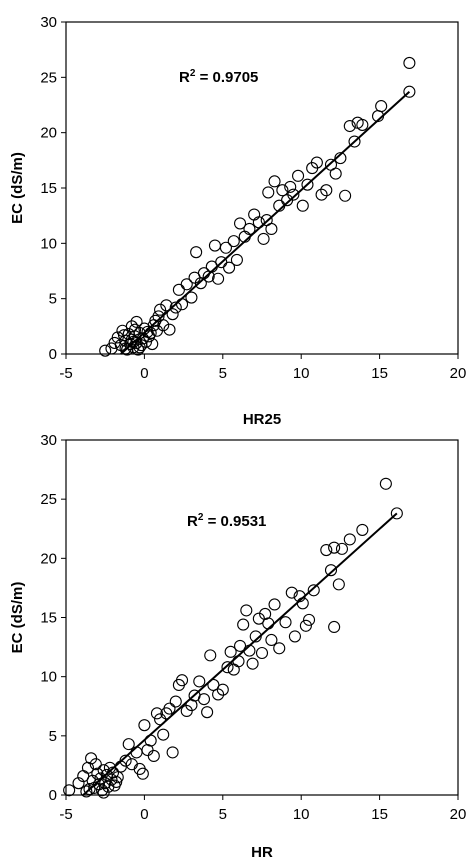  Describe the element at coordinates (262, 419) in the screenshot. I see `x-axis-label: HR25` at that location.